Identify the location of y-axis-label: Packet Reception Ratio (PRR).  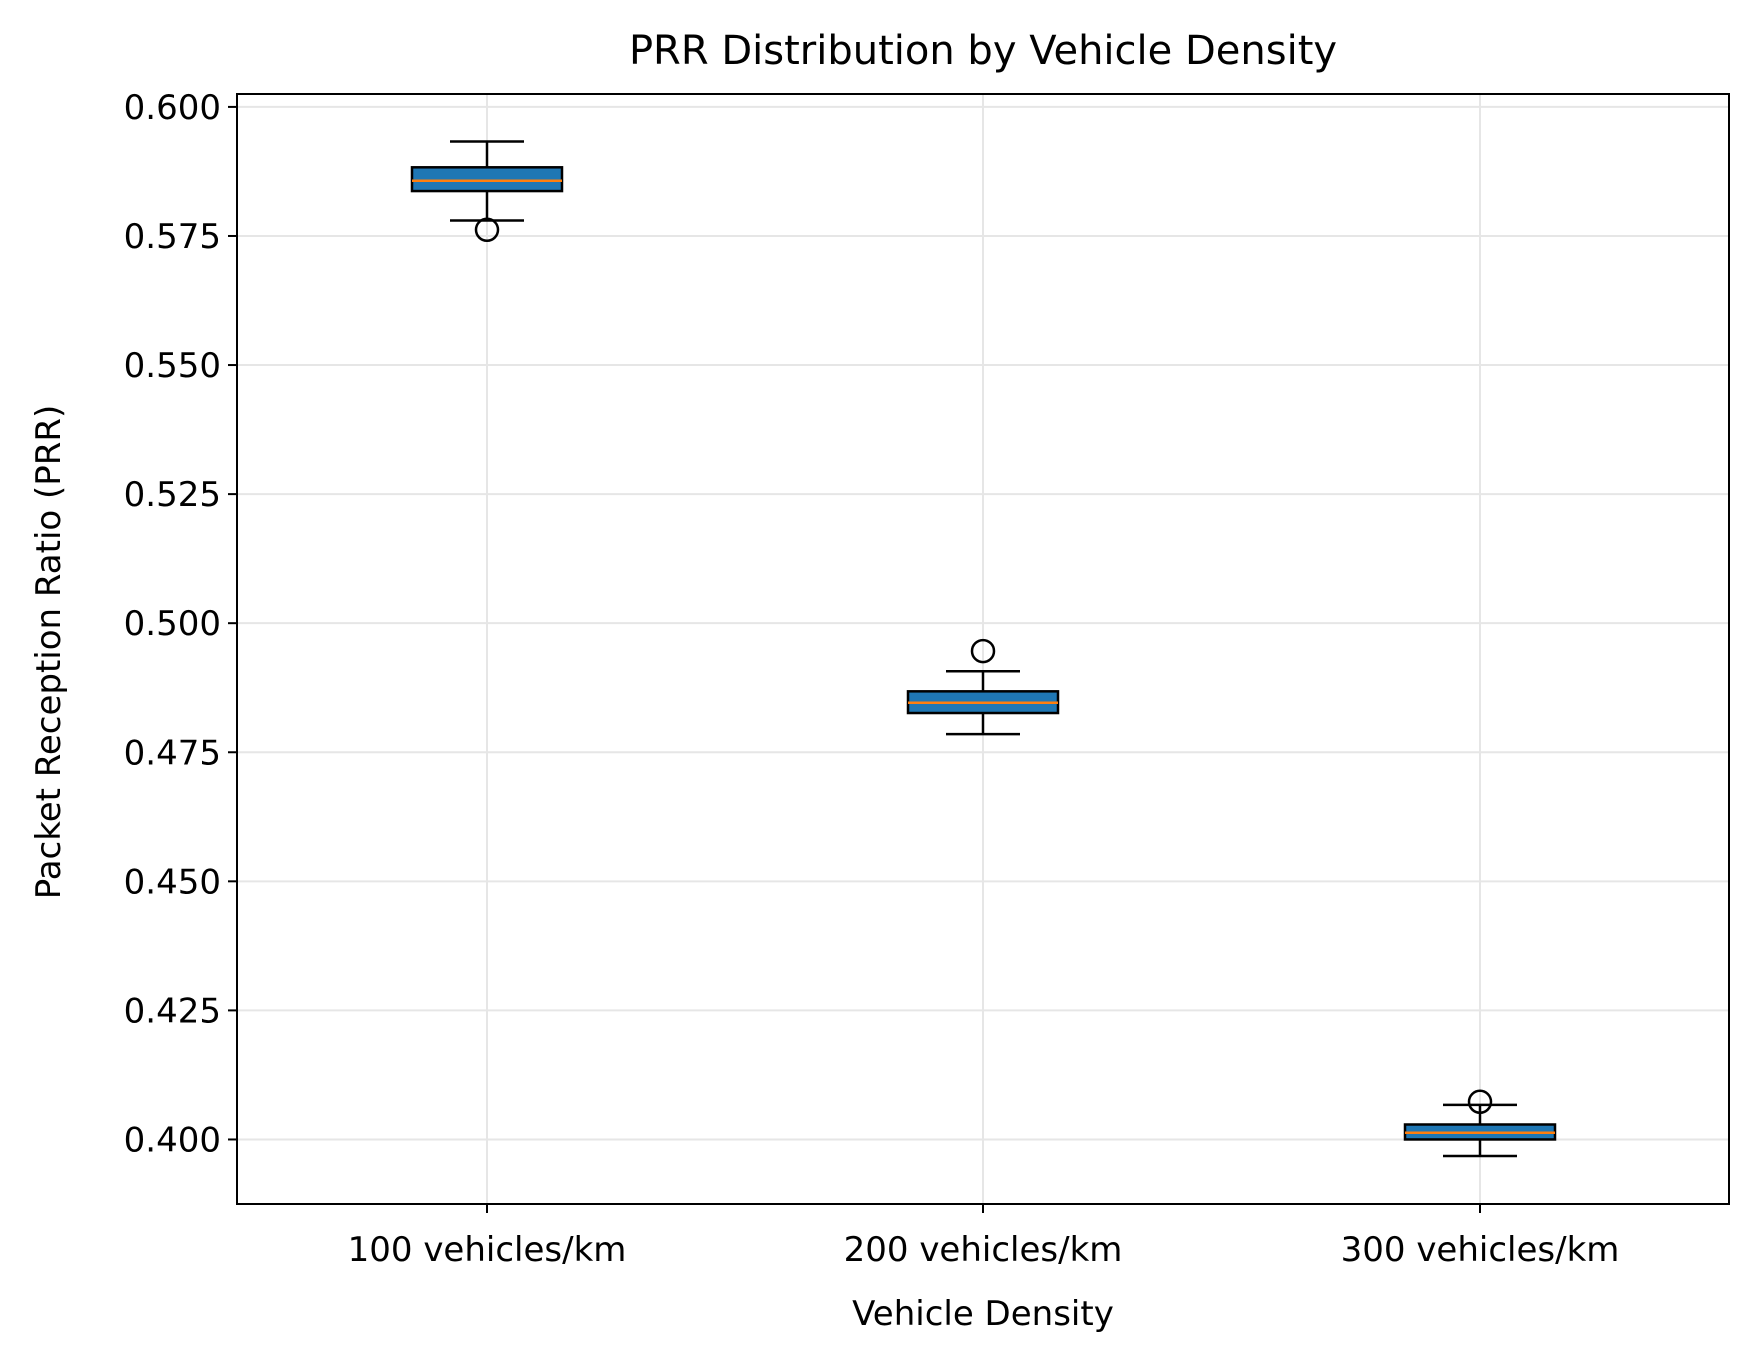
(49, 652).